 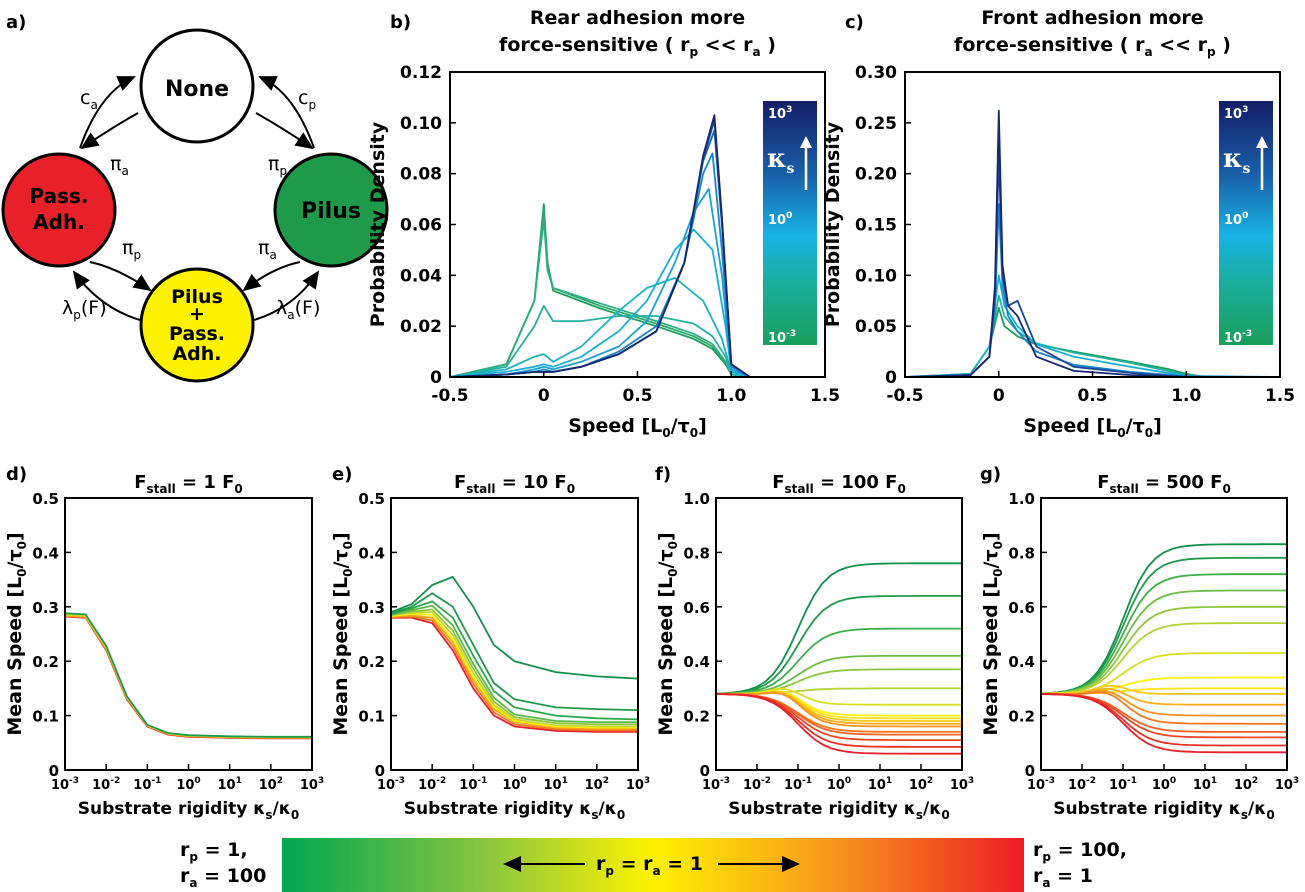 What do you see at coordinates (400, 22) in the screenshot?
I see `panel-letter-b: b)` at bounding box center [400, 22].